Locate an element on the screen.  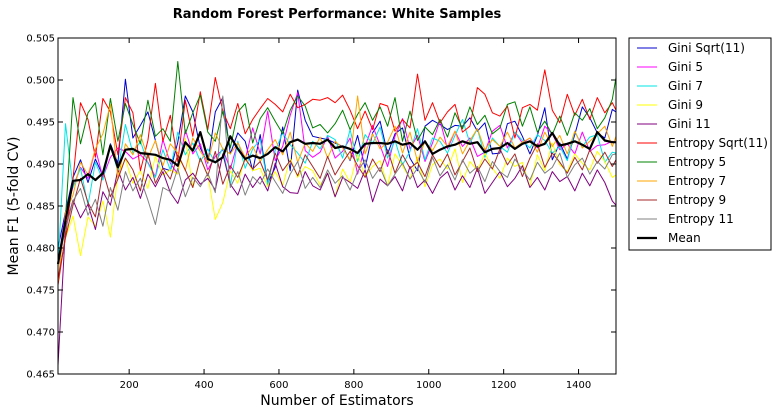
x-axis-label: Number of Estimators is located at coordinates (336, 401).